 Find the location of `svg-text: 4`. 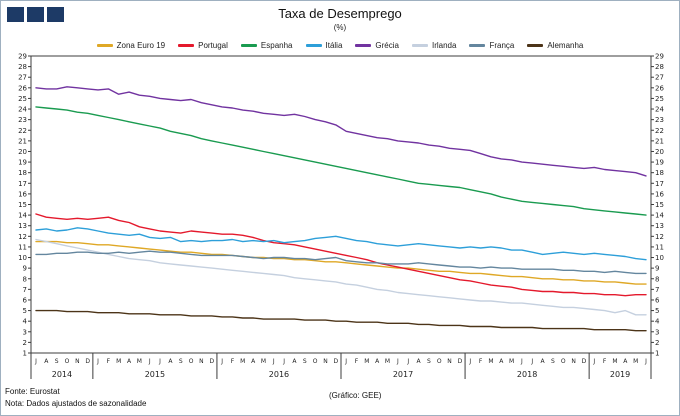

svg-text: 4 is located at coordinates (25, 322).